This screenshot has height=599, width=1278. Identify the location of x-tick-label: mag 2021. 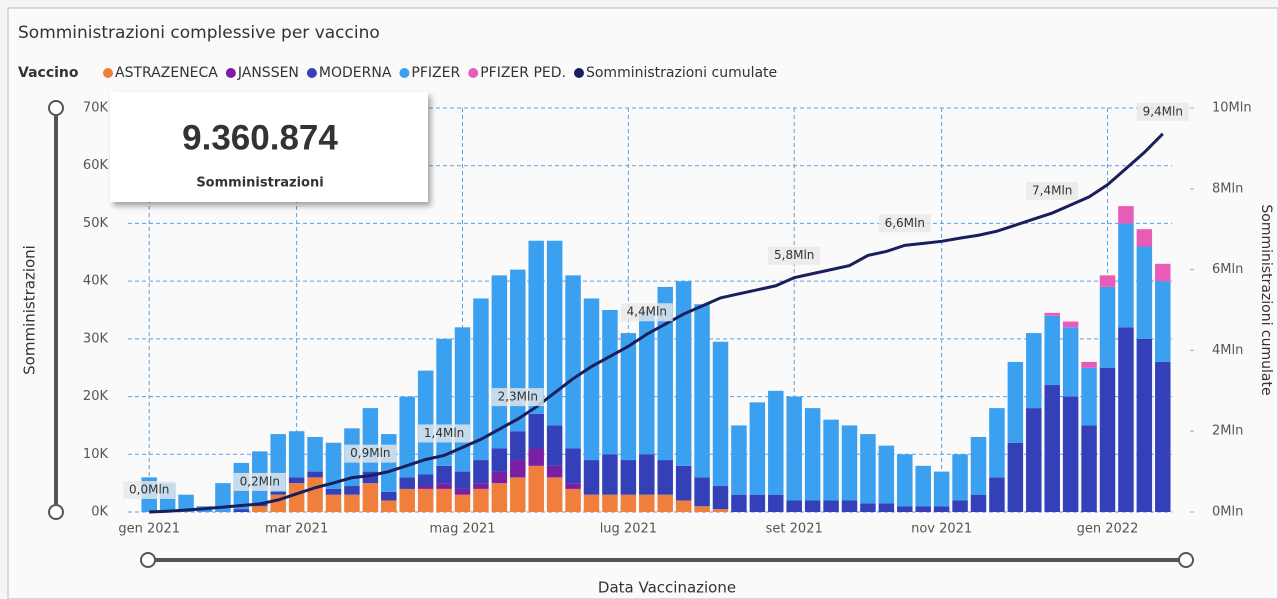
(462, 529).